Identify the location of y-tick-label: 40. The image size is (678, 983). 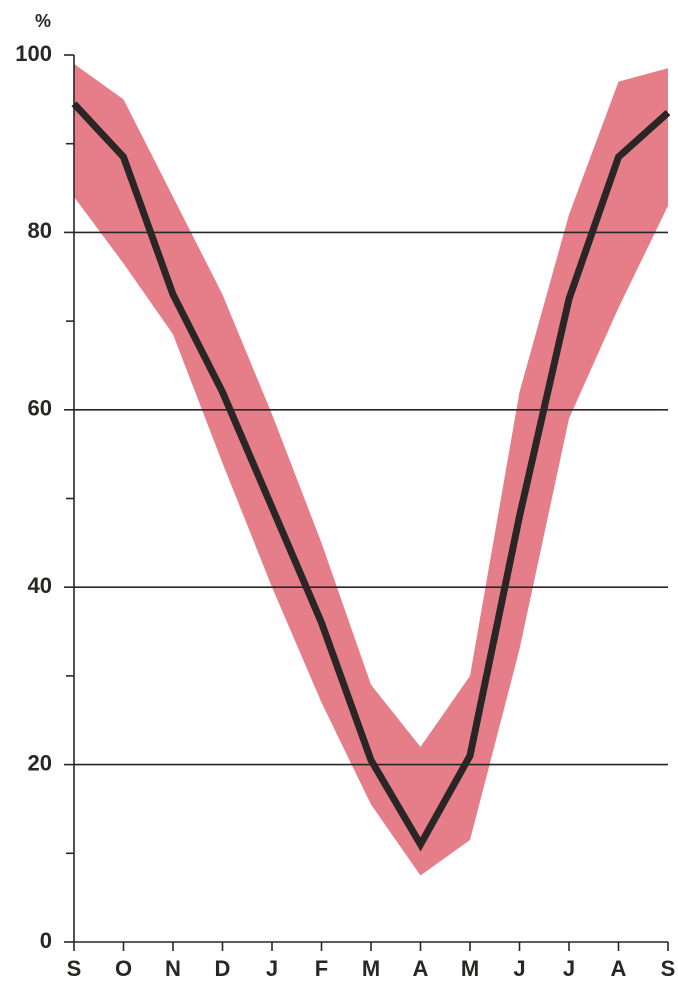
(40, 585).